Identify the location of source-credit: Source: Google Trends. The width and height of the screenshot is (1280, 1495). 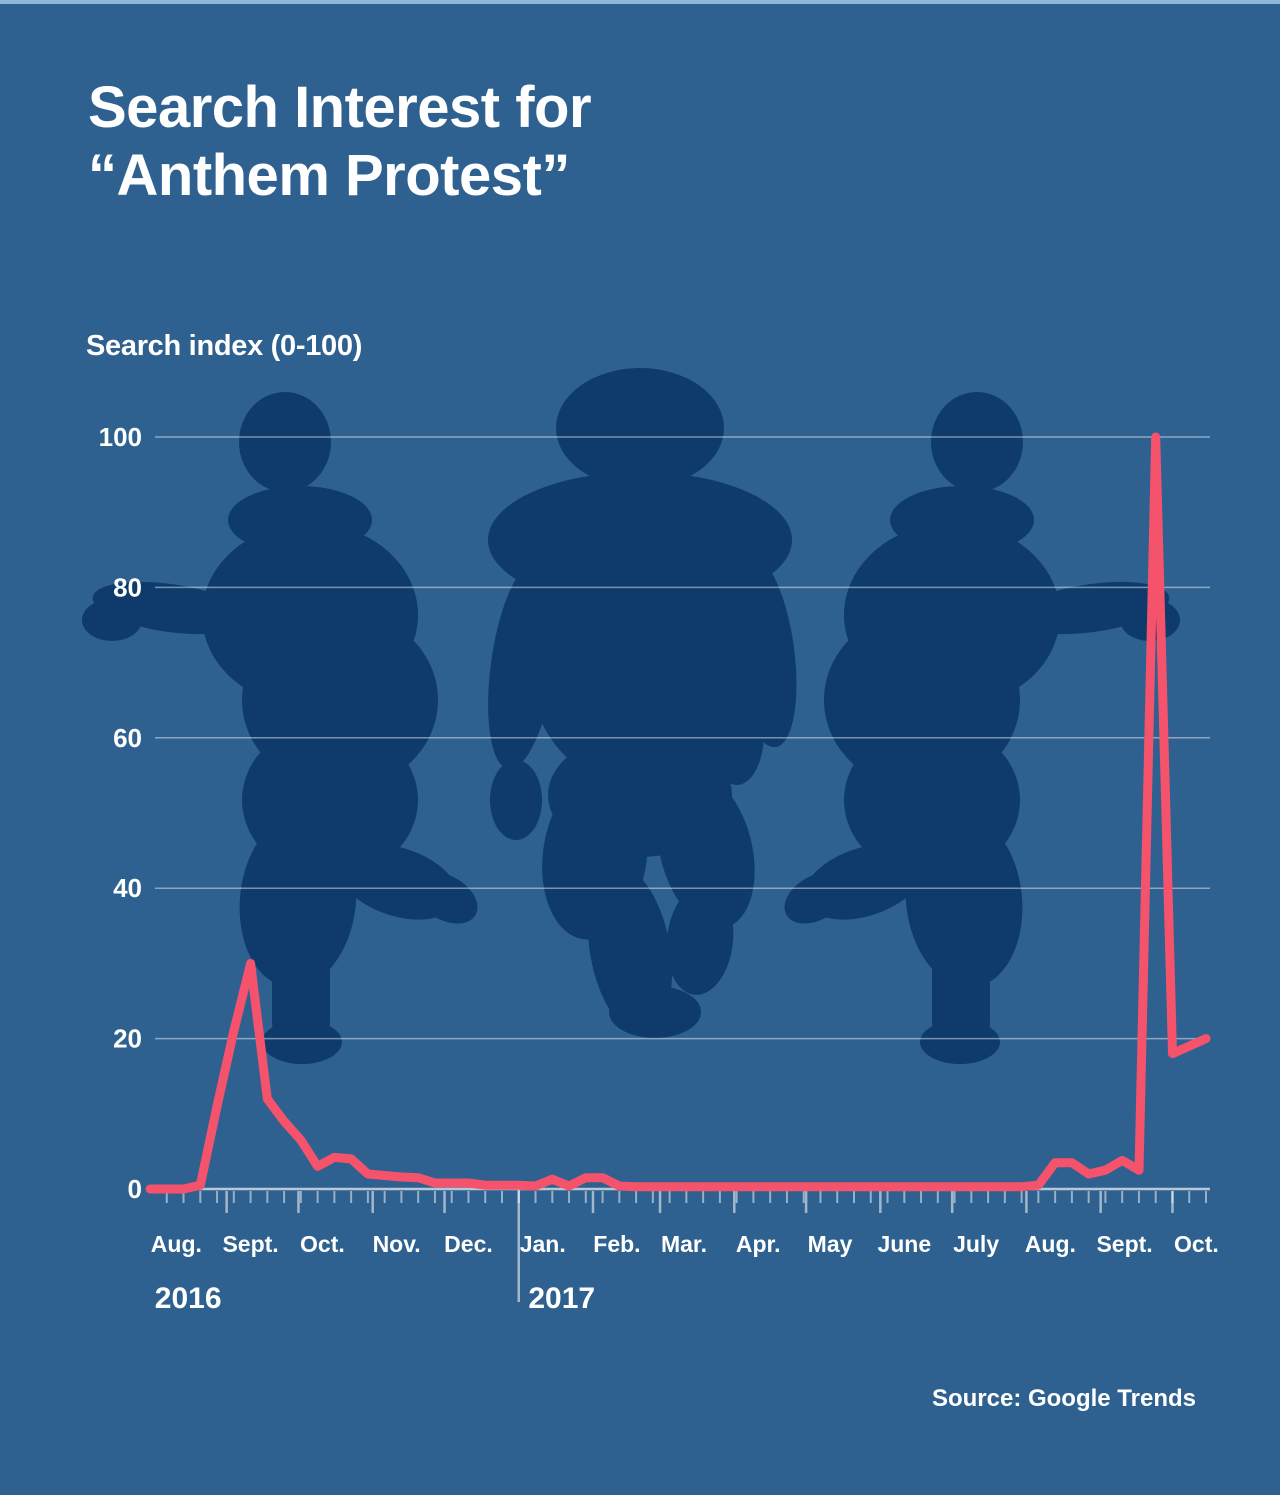
(1063, 1398).